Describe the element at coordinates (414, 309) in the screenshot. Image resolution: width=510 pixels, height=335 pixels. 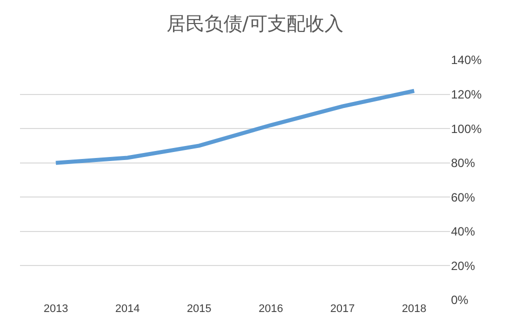
I see `x-tick-label: 2018` at that location.